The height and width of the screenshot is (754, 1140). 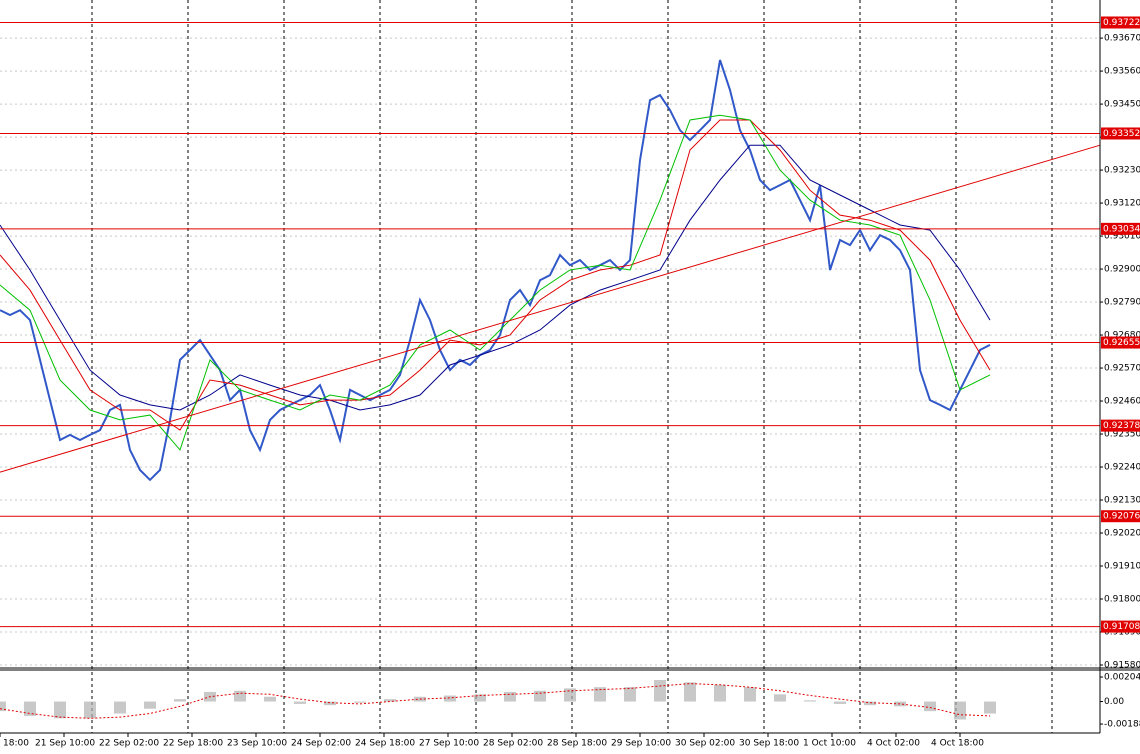 I want to click on y-tick-label: 0.92240, so click(x=1122, y=468).